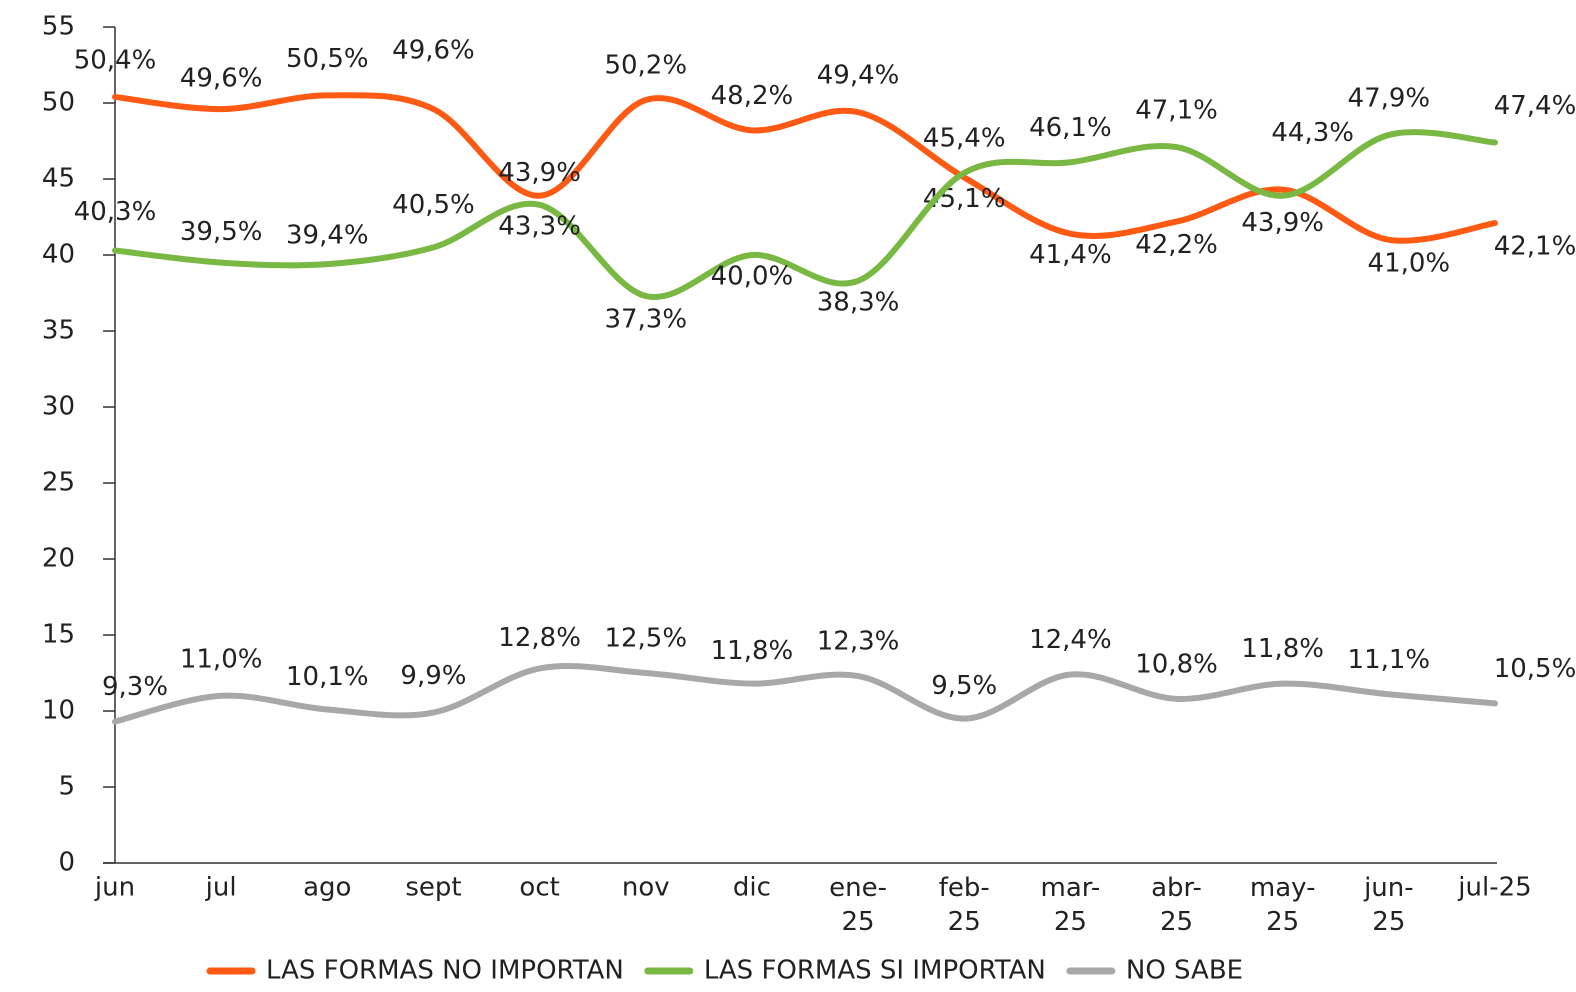 Image resolution: width=1576 pixels, height=992 pixels. I want to click on legend-label: LAS FORMAS SI IMPORTAN, so click(875, 971).